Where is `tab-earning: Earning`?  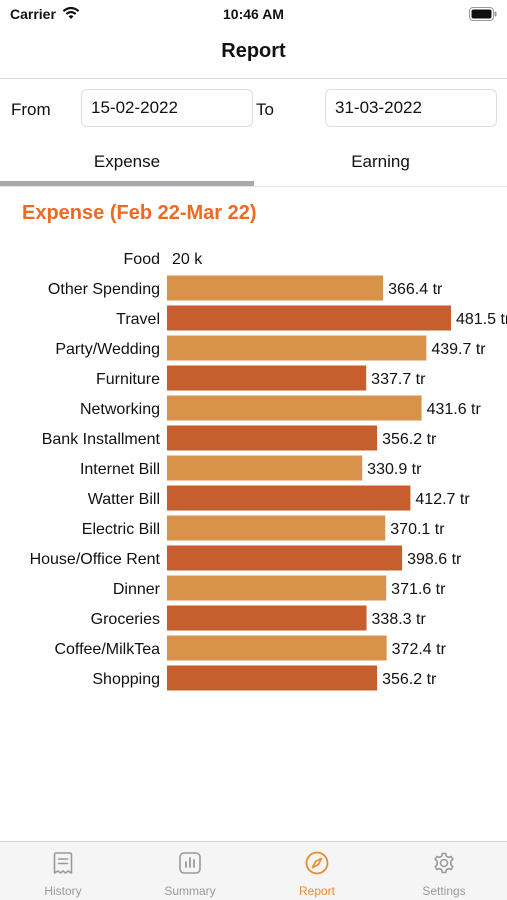
tab-earning: Earning is located at coordinates (380, 161).